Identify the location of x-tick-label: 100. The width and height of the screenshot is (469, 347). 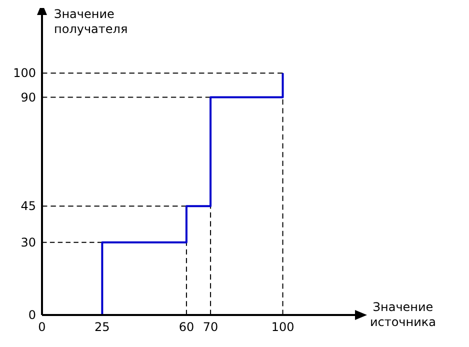
(282, 327).